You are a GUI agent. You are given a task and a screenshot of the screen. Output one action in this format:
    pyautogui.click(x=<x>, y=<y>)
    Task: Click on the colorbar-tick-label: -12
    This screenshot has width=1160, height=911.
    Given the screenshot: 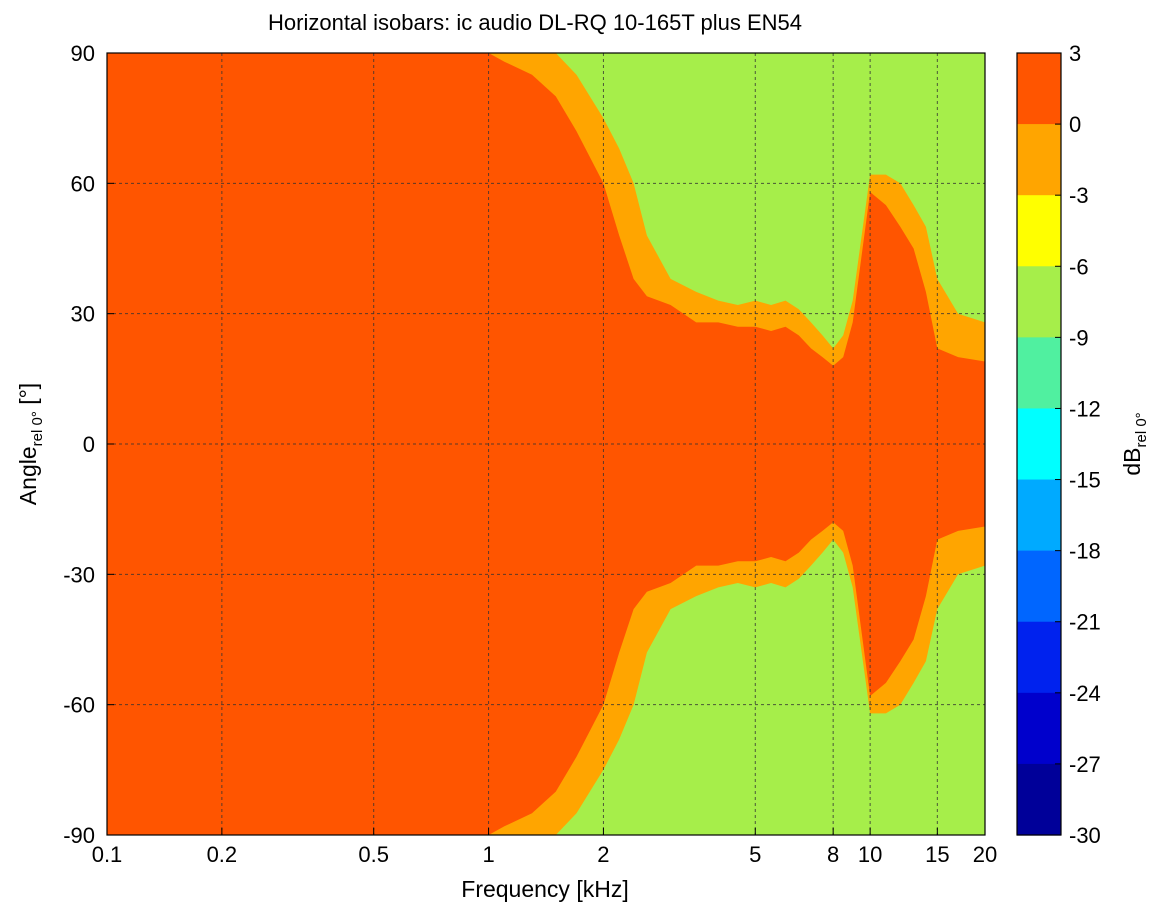 What is the action you would take?
    pyautogui.click(x=1085, y=408)
    